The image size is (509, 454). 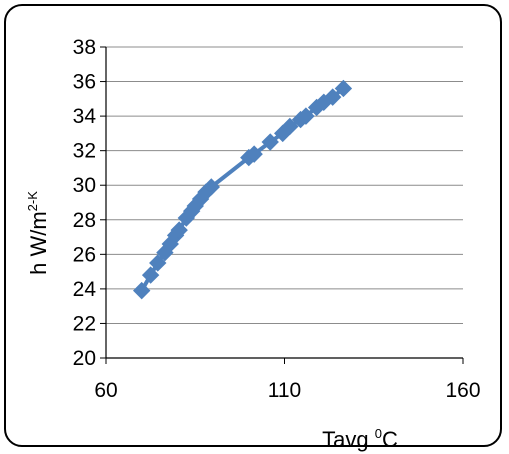 I want to click on x-tick-label: 160, so click(x=462, y=390).